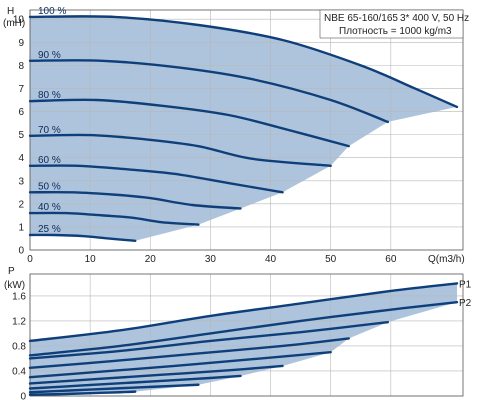 The width and height of the screenshot is (500, 400). What do you see at coordinates (361, 18) in the screenshot?
I see `pump-model: NBE 65-160/165` at bounding box center [361, 18].